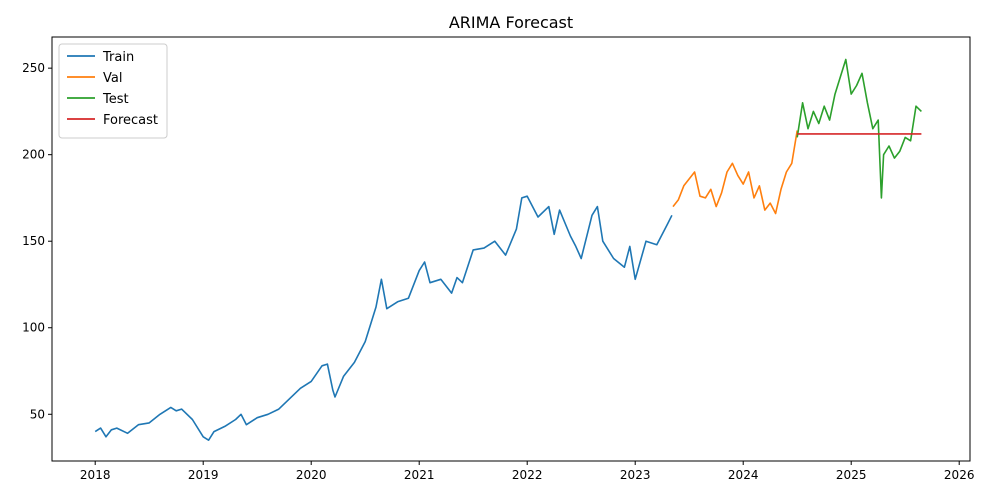 The height and width of the screenshot is (500, 1000). Describe the element at coordinates (311, 475) in the screenshot. I see `x-tick-label: 2020` at that location.